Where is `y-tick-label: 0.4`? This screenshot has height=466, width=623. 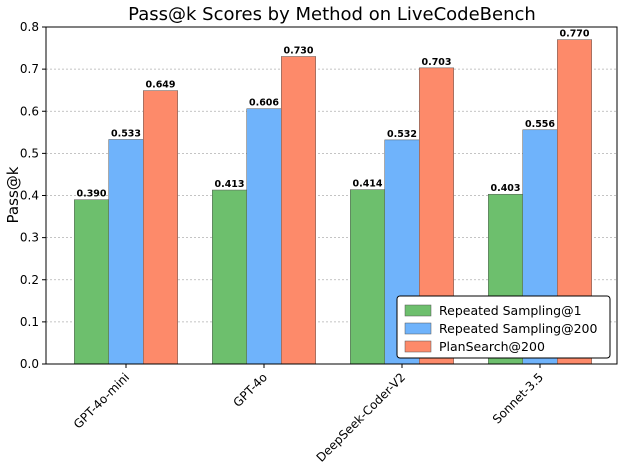 y-tick-label: 0.4 is located at coordinates (29, 196).